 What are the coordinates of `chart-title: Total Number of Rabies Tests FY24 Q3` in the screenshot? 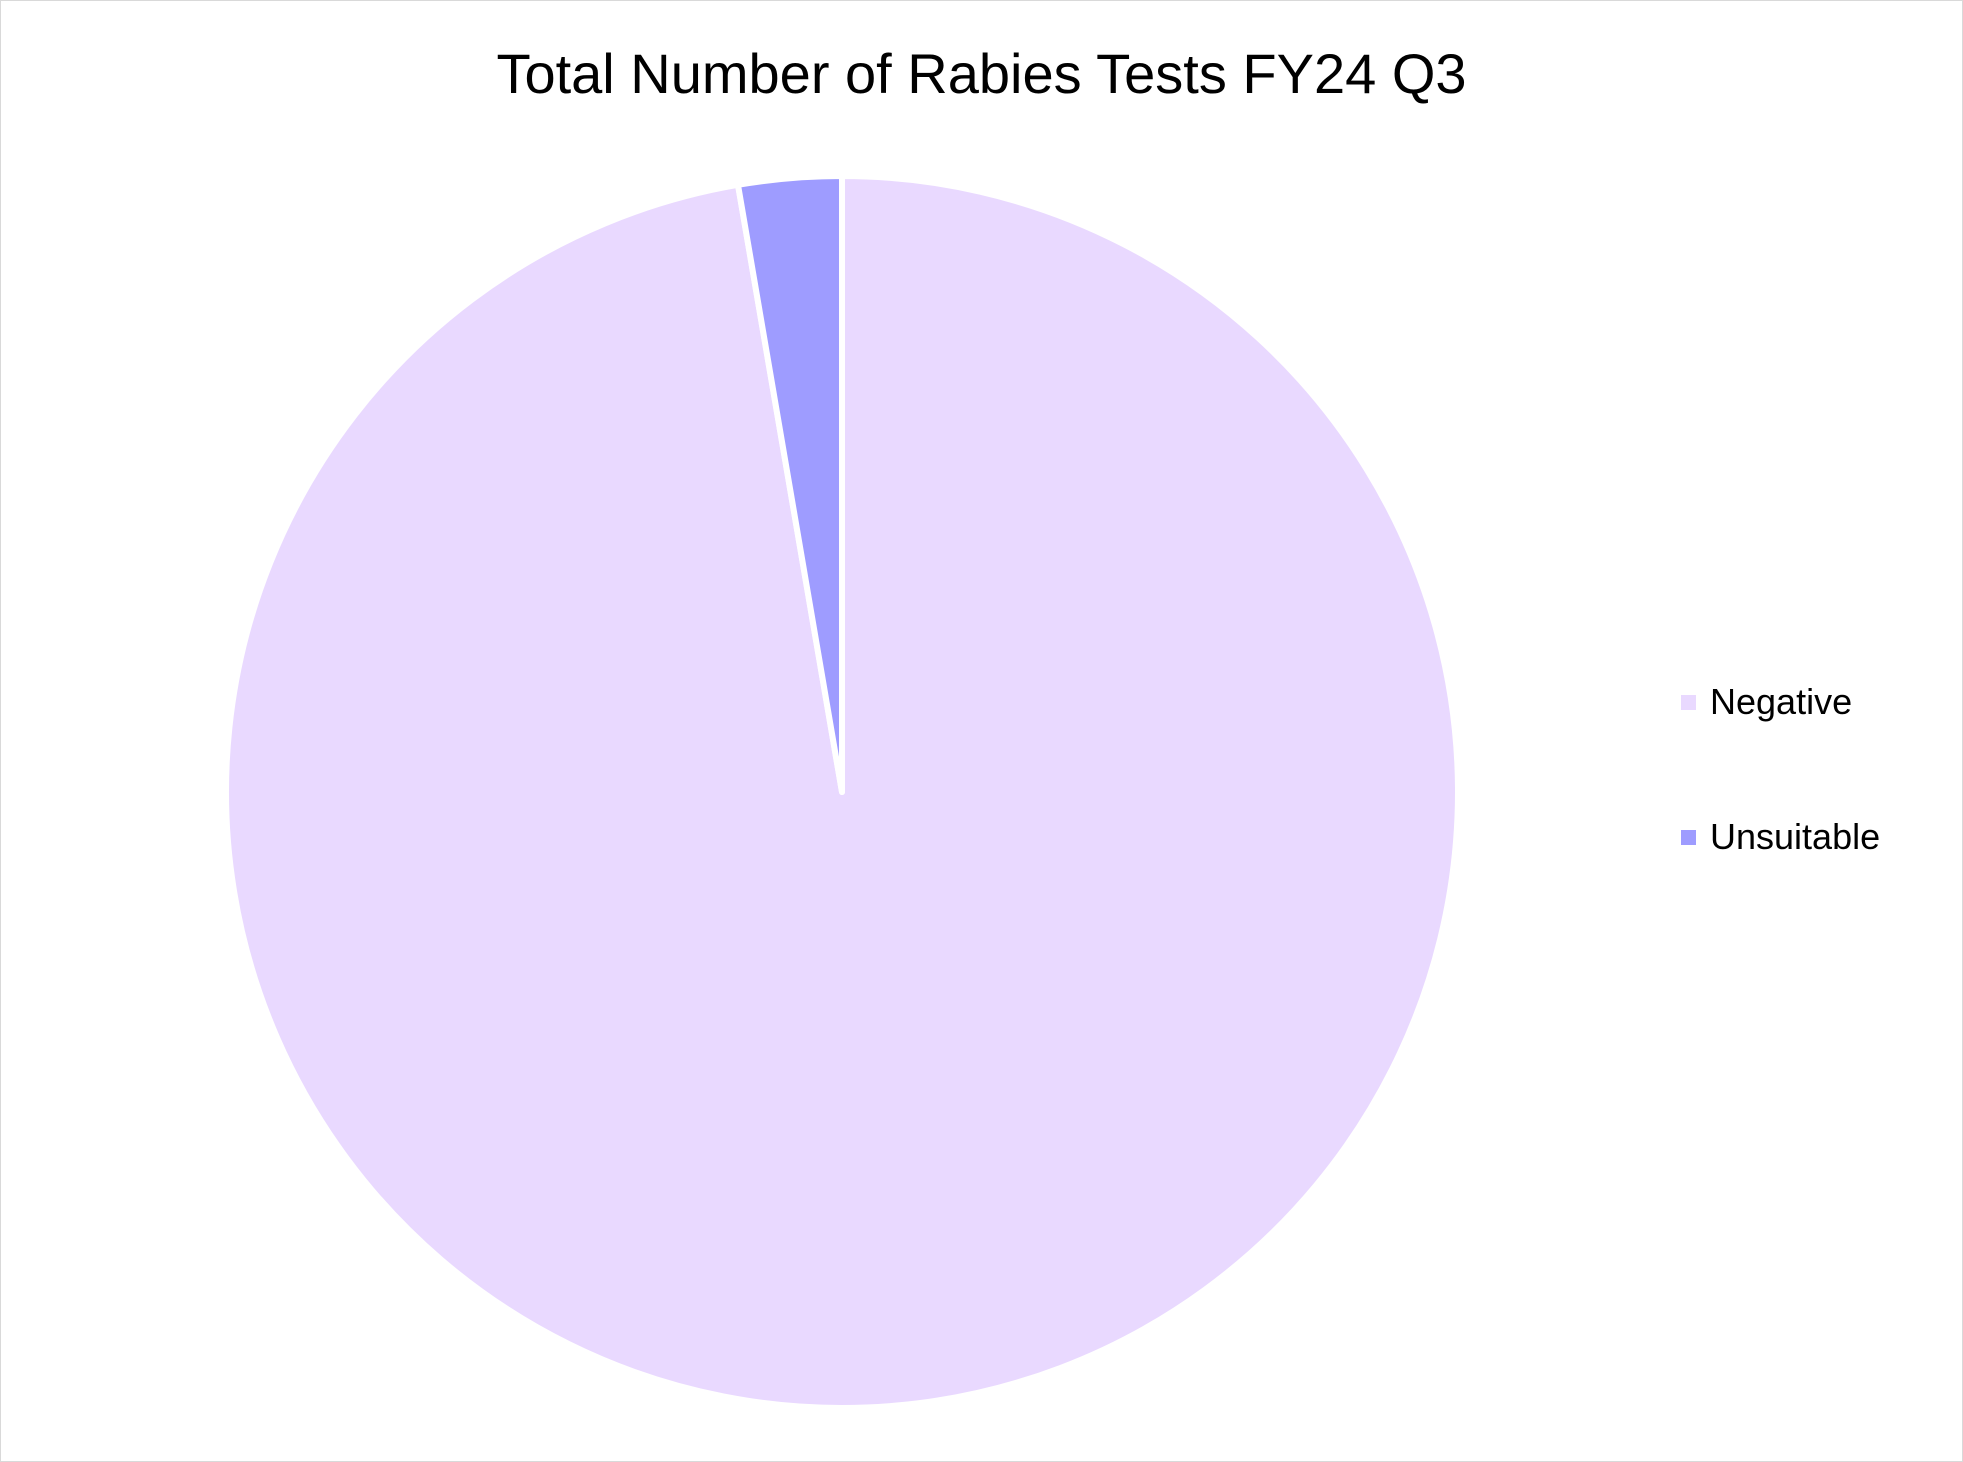 It's located at (981, 73).